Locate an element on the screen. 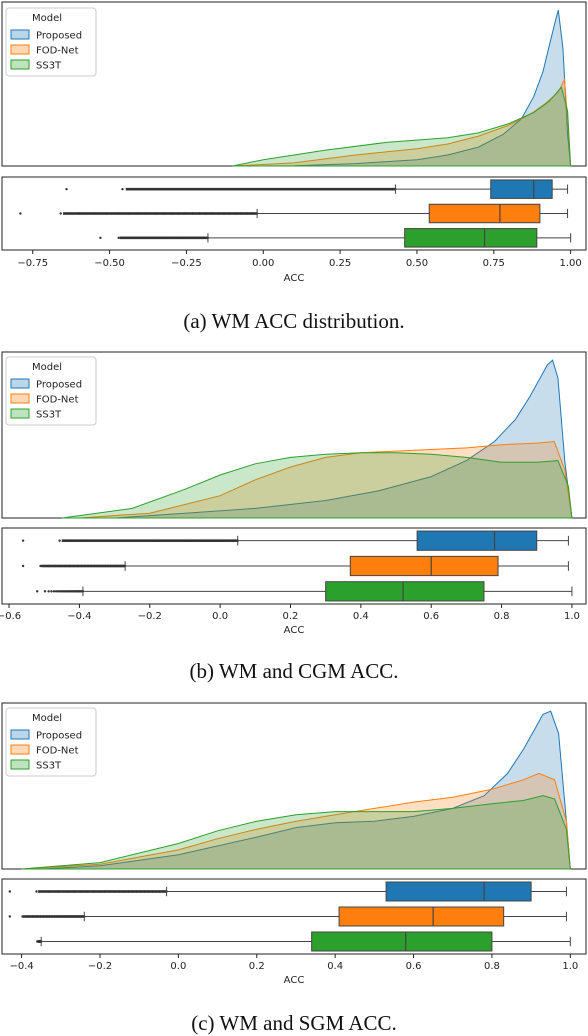  x-tick-label: 0.50 is located at coordinates (417, 263).